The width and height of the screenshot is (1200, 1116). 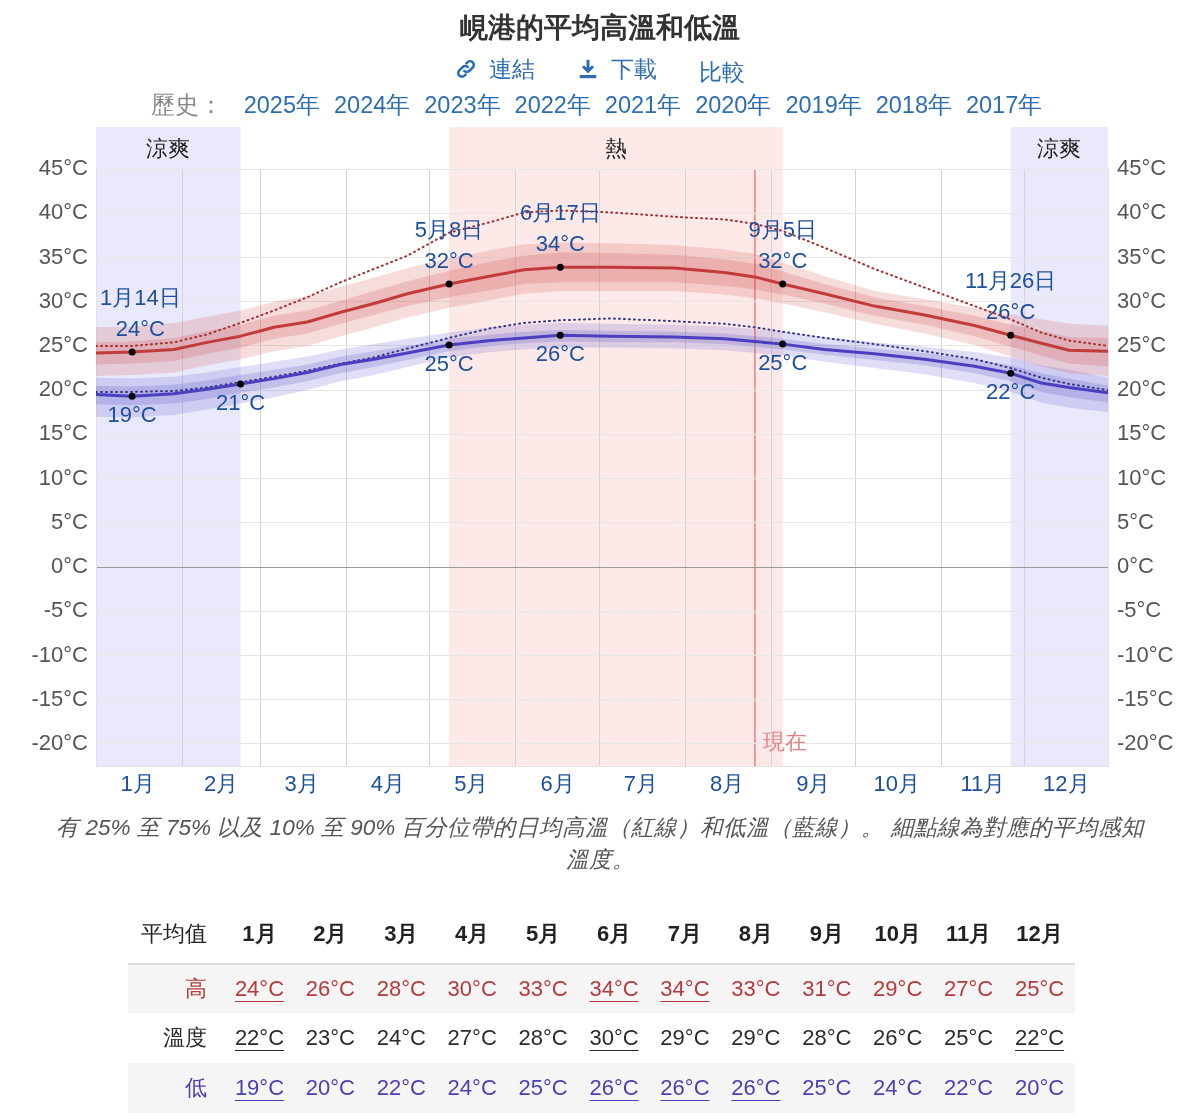 What do you see at coordinates (63, 433) in the screenshot?
I see `y-tick-label: 15°C` at bounding box center [63, 433].